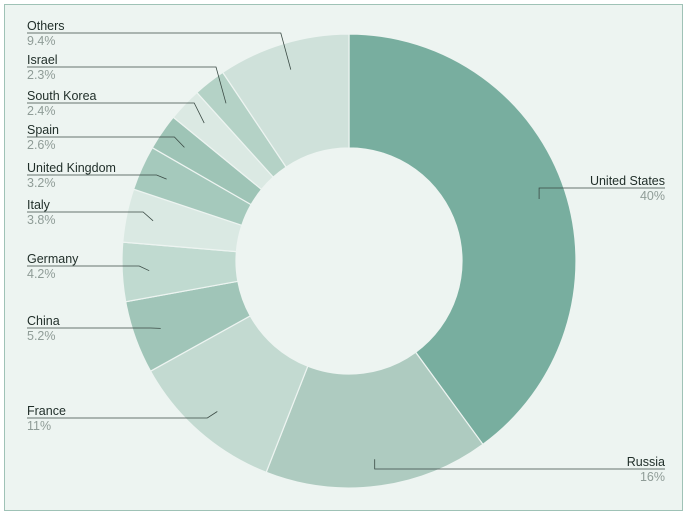 The width and height of the screenshot is (689, 517). I want to click on value-germany: 4.2%, so click(41, 274).